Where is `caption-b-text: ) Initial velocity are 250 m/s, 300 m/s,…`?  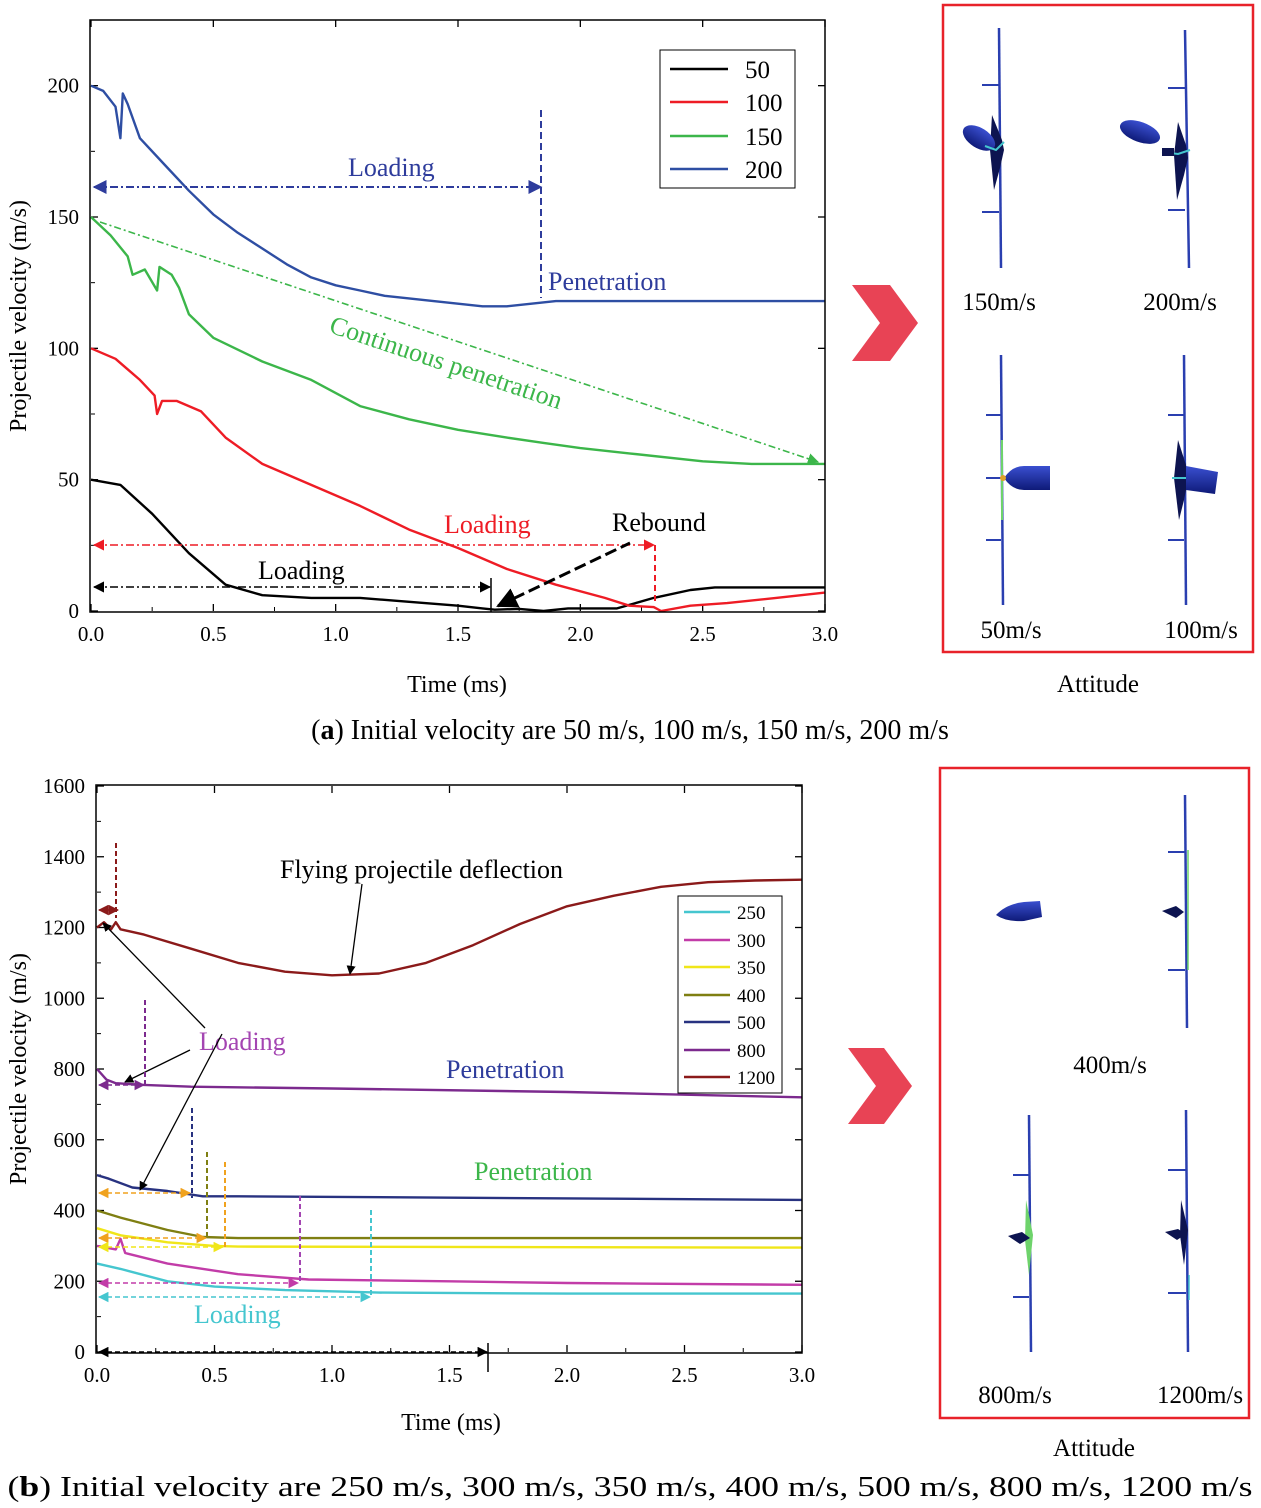 caption-b-text: ) Initial velocity are 250 m/s, 300 m/s,… is located at coordinates (645, 1487).